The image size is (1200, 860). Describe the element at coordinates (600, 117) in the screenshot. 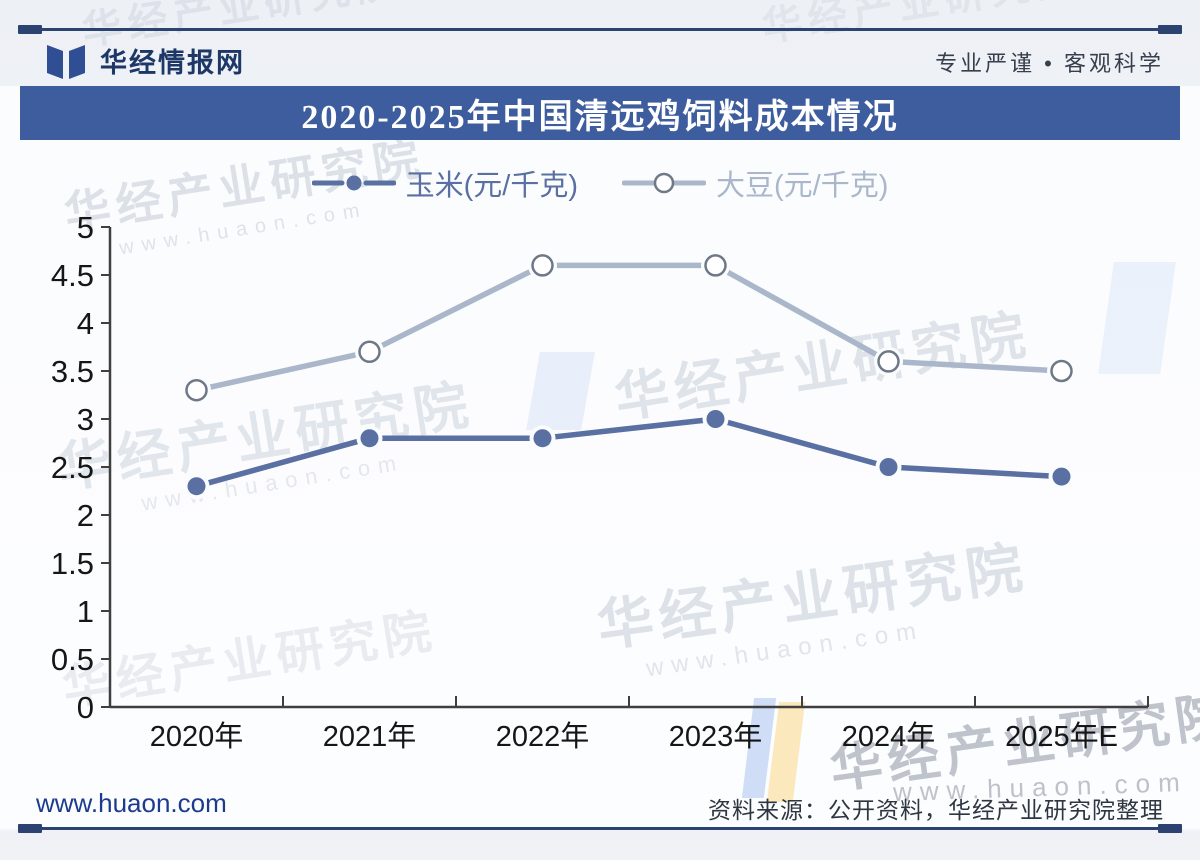

I see `chart-title: 2020-2025年中国清远鸡饲料成本情况` at that location.